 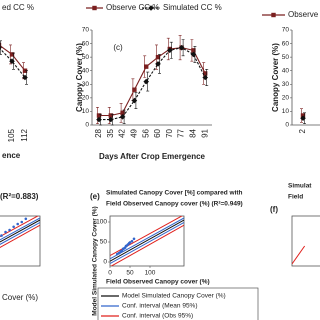 What do you see at coordinates (11, 135) in the screenshot?
I see `x-tick-label: 105` at bounding box center [11, 135].